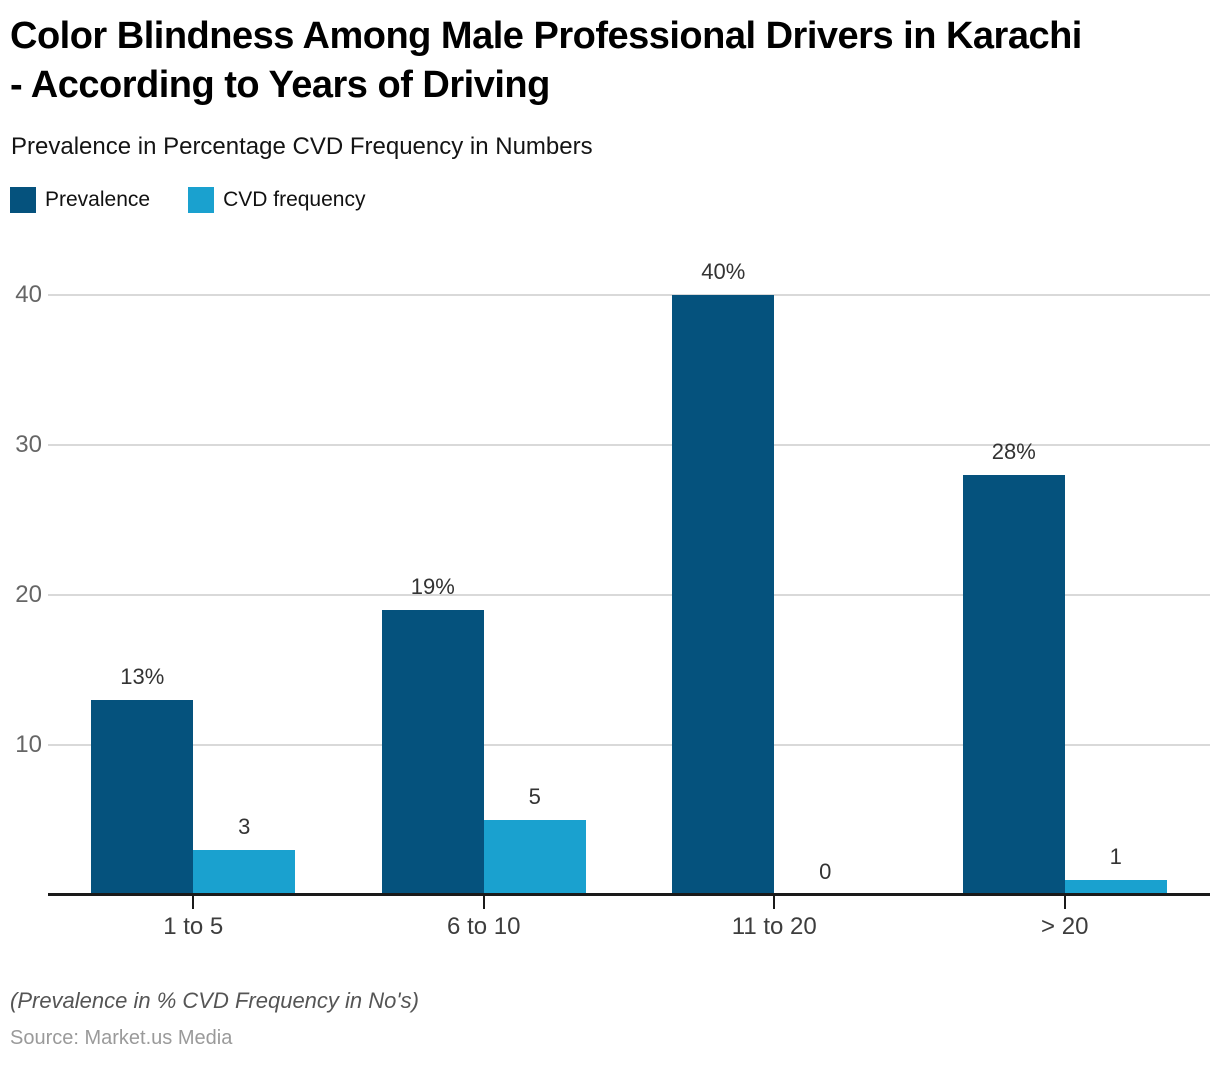 The height and width of the screenshot is (1066, 1220). Describe the element at coordinates (723, 271) in the screenshot. I see `value-label-prevalence-11-to-20: 40%` at that location.